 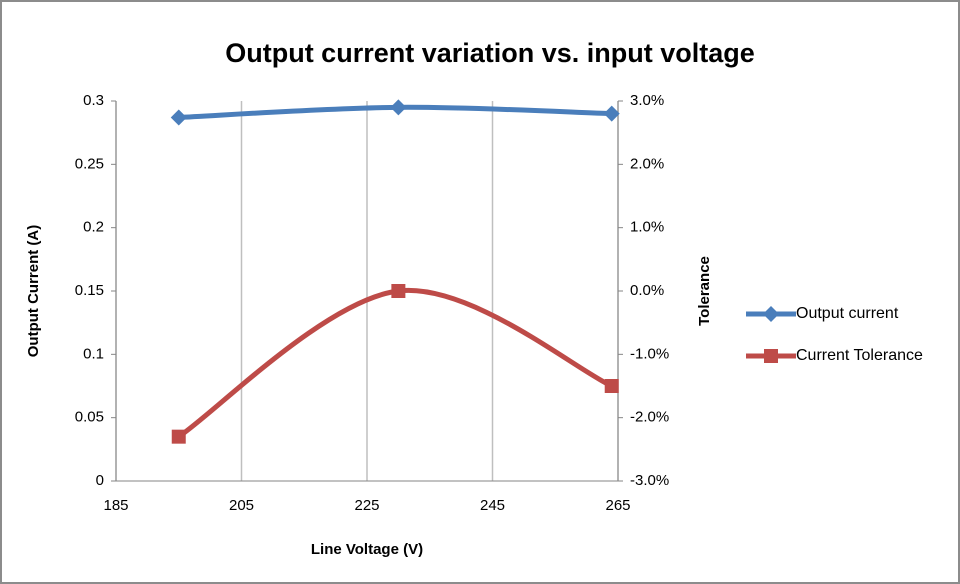 What do you see at coordinates (847, 313) in the screenshot?
I see `legend-label: Output current` at bounding box center [847, 313].